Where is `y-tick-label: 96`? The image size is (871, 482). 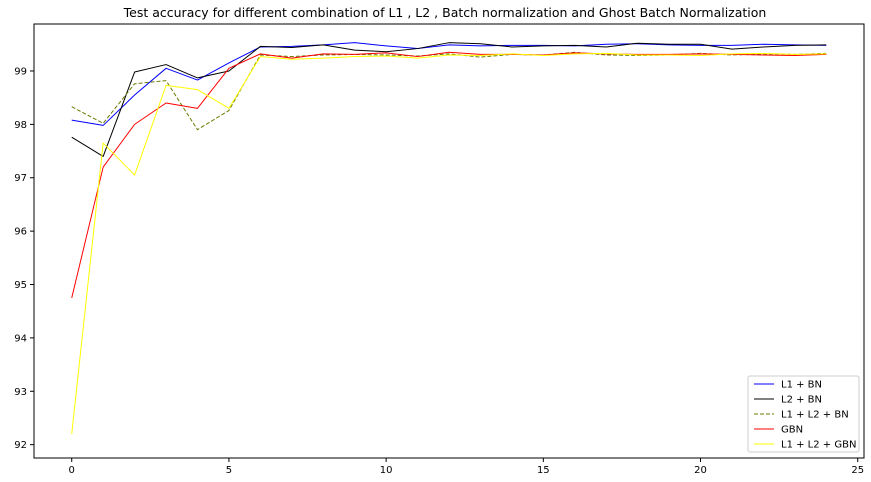 y-tick-label: 96 is located at coordinates (20, 232).